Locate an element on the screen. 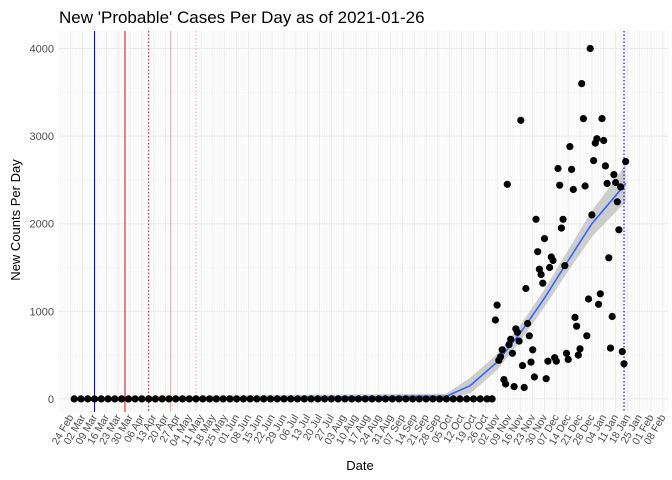 The height and width of the screenshot is (480, 672). x-axis-title: Date is located at coordinates (359, 465).